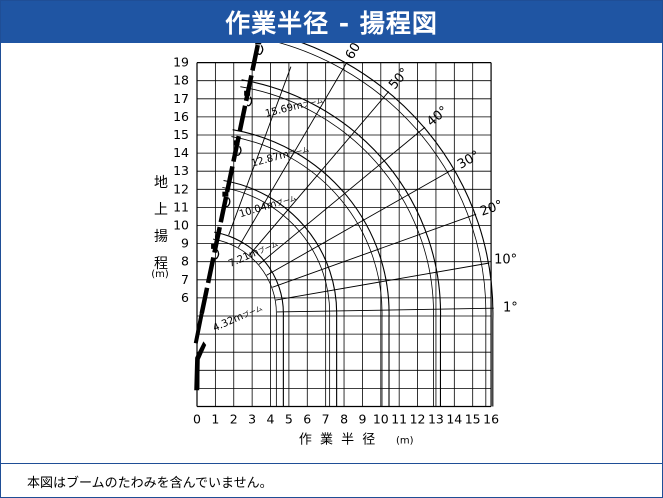 The width and height of the screenshot is (663, 498). What do you see at coordinates (198, 328) in the screenshot?
I see `boom-base` at bounding box center [198, 328].